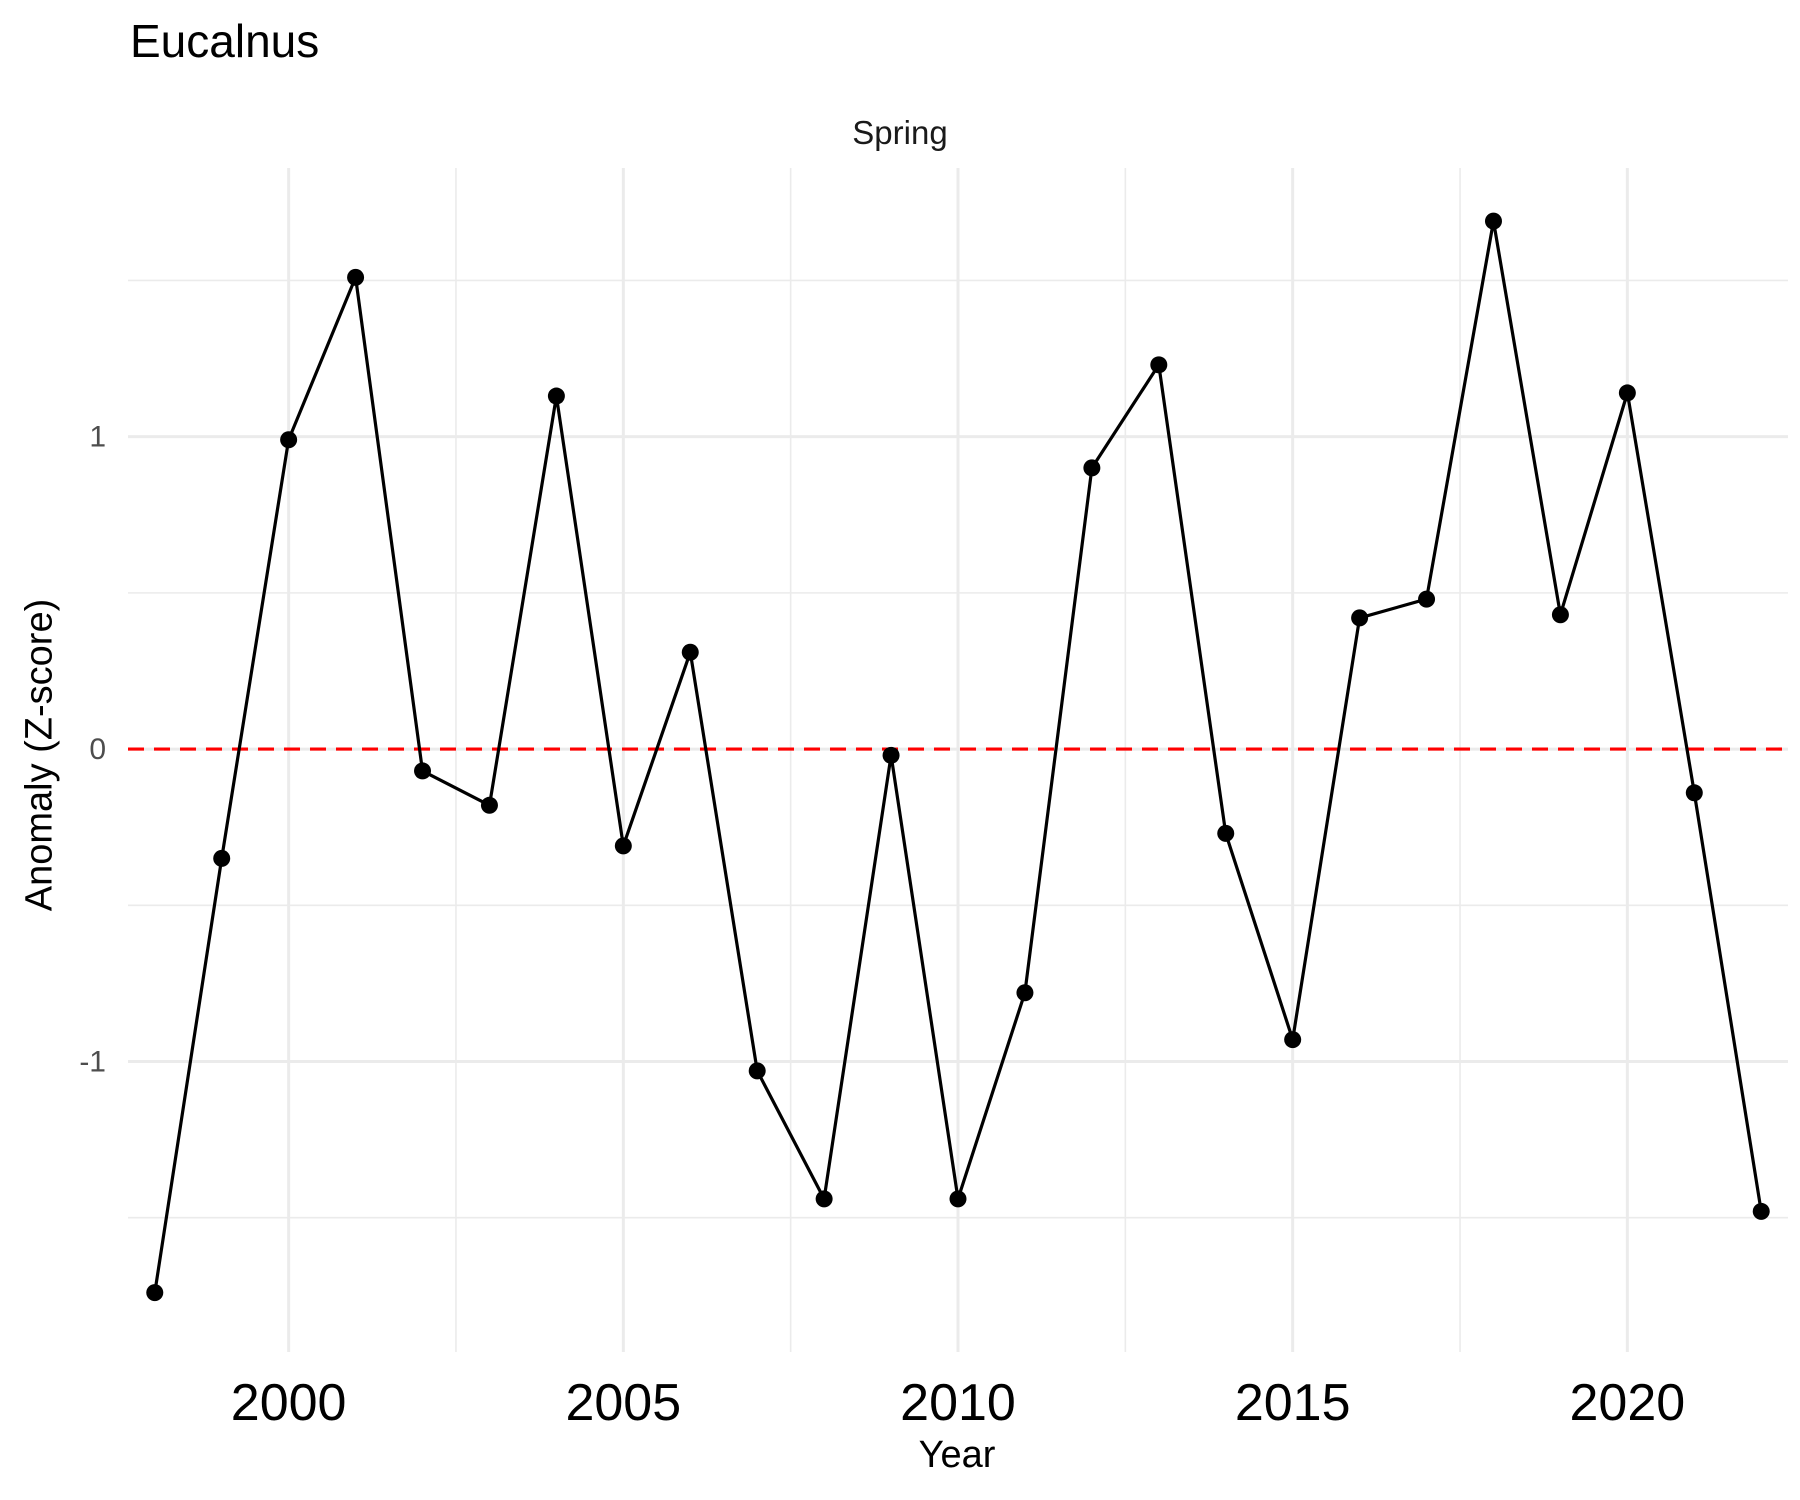 The width and height of the screenshot is (1800, 1500). I want to click on y-tick-label: 0, so click(97, 749).